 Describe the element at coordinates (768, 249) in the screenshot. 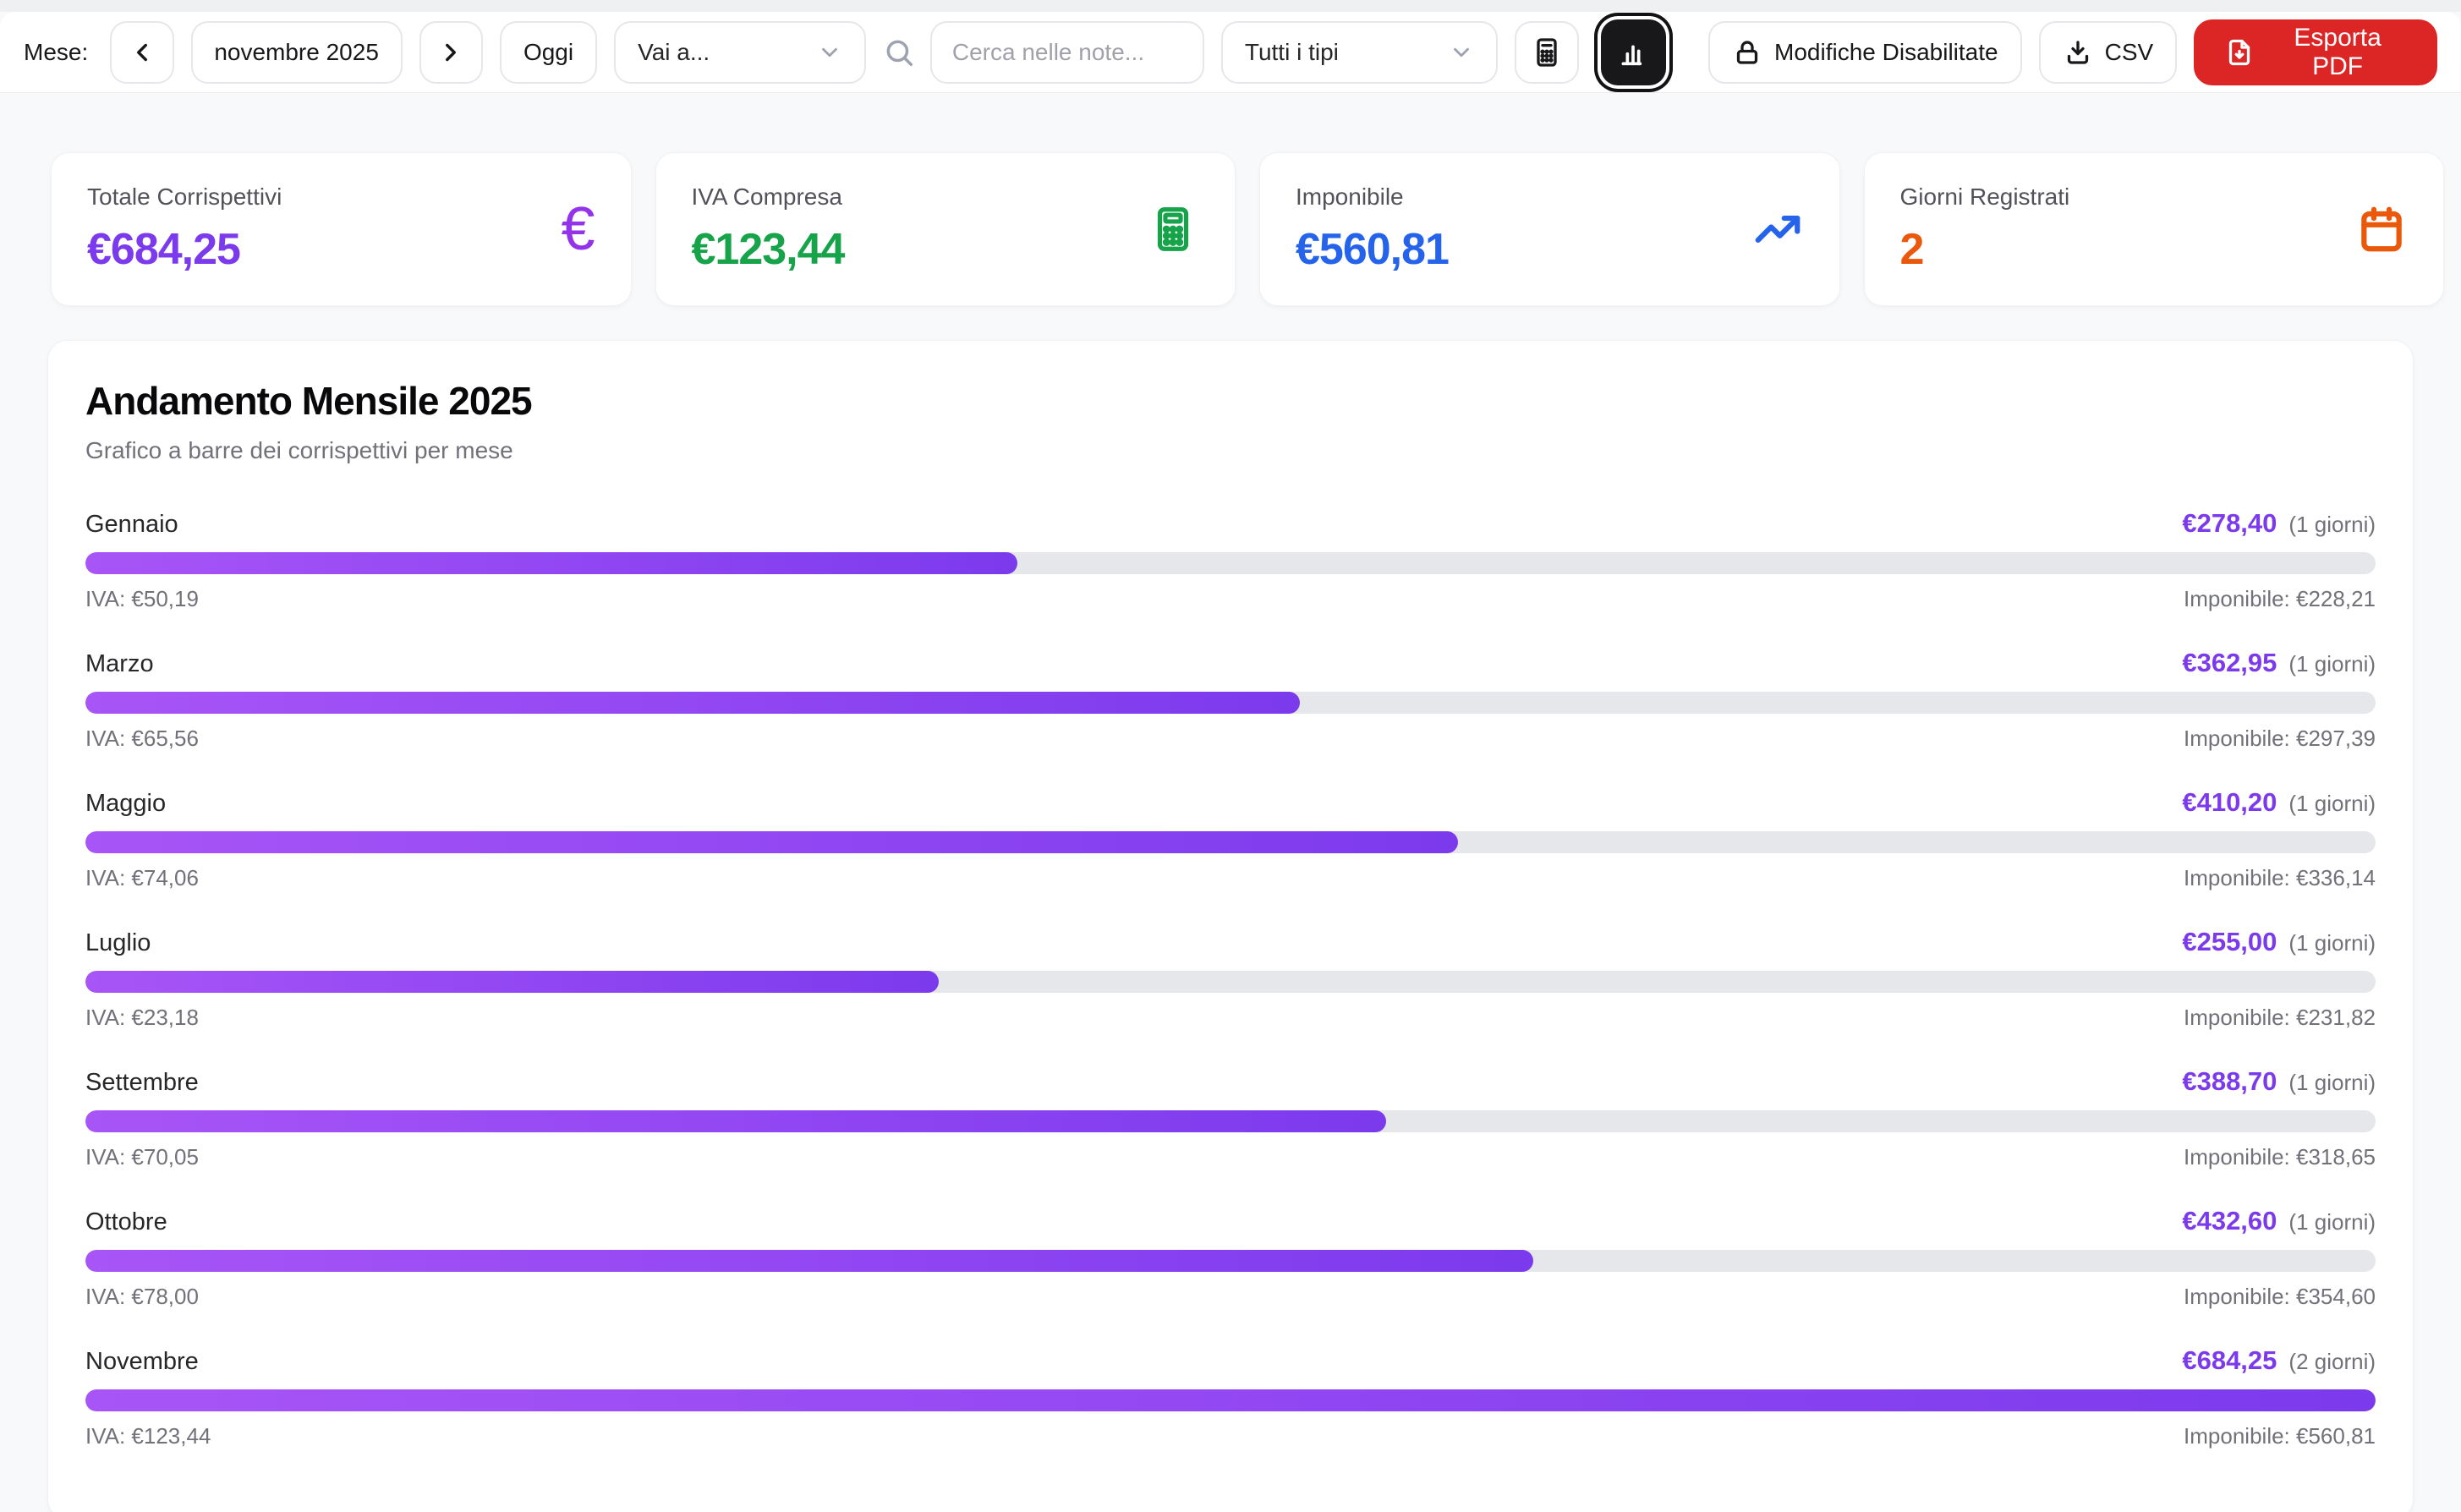

I see `stat-value: €123,44` at that location.